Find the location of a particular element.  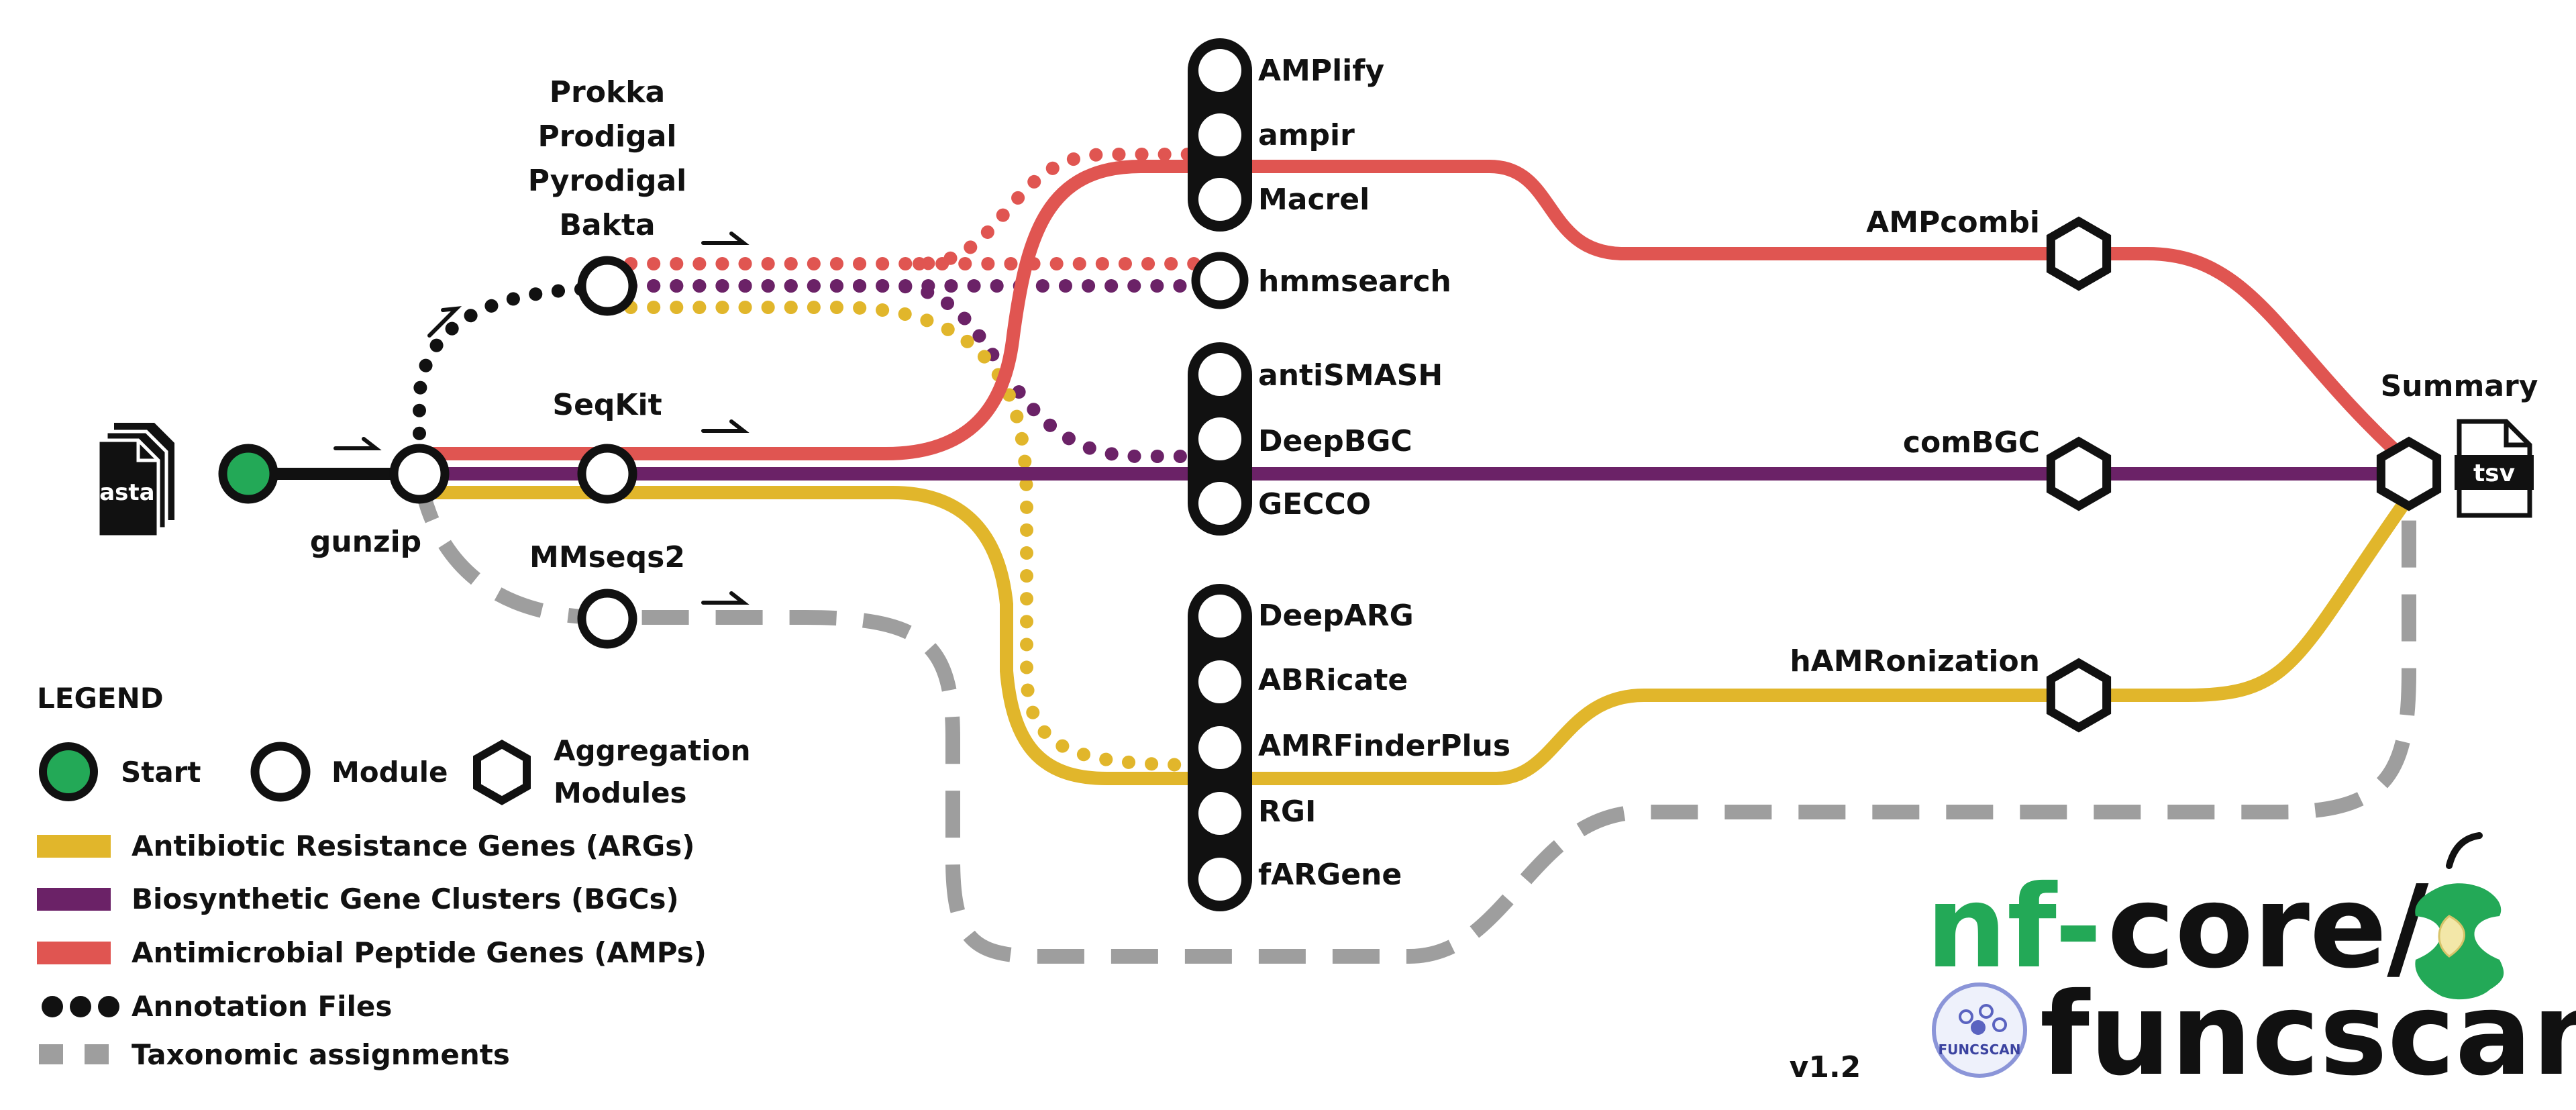

summary-node is located at coordinates (2409, 474).